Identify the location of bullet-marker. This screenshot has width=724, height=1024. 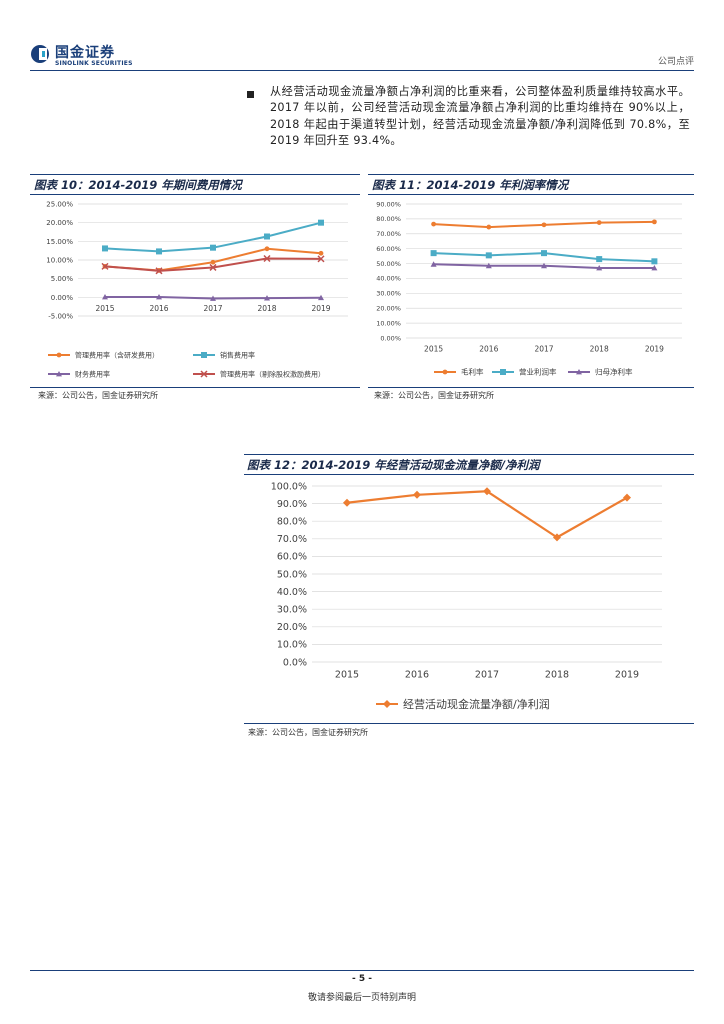
(250, 94).